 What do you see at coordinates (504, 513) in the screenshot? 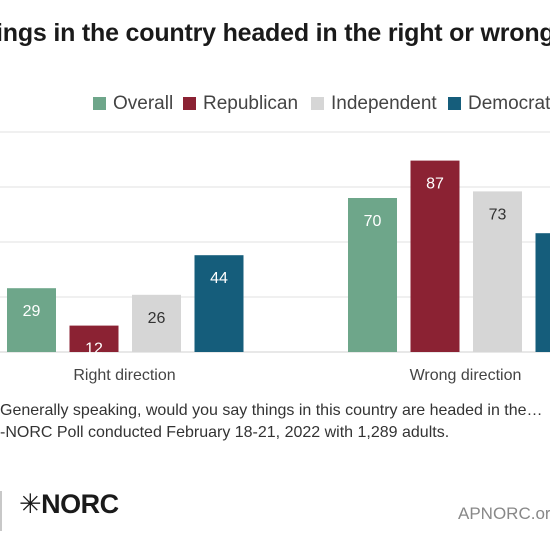
I see `site-url: APNORC.org` at bounding box center [504, 513].